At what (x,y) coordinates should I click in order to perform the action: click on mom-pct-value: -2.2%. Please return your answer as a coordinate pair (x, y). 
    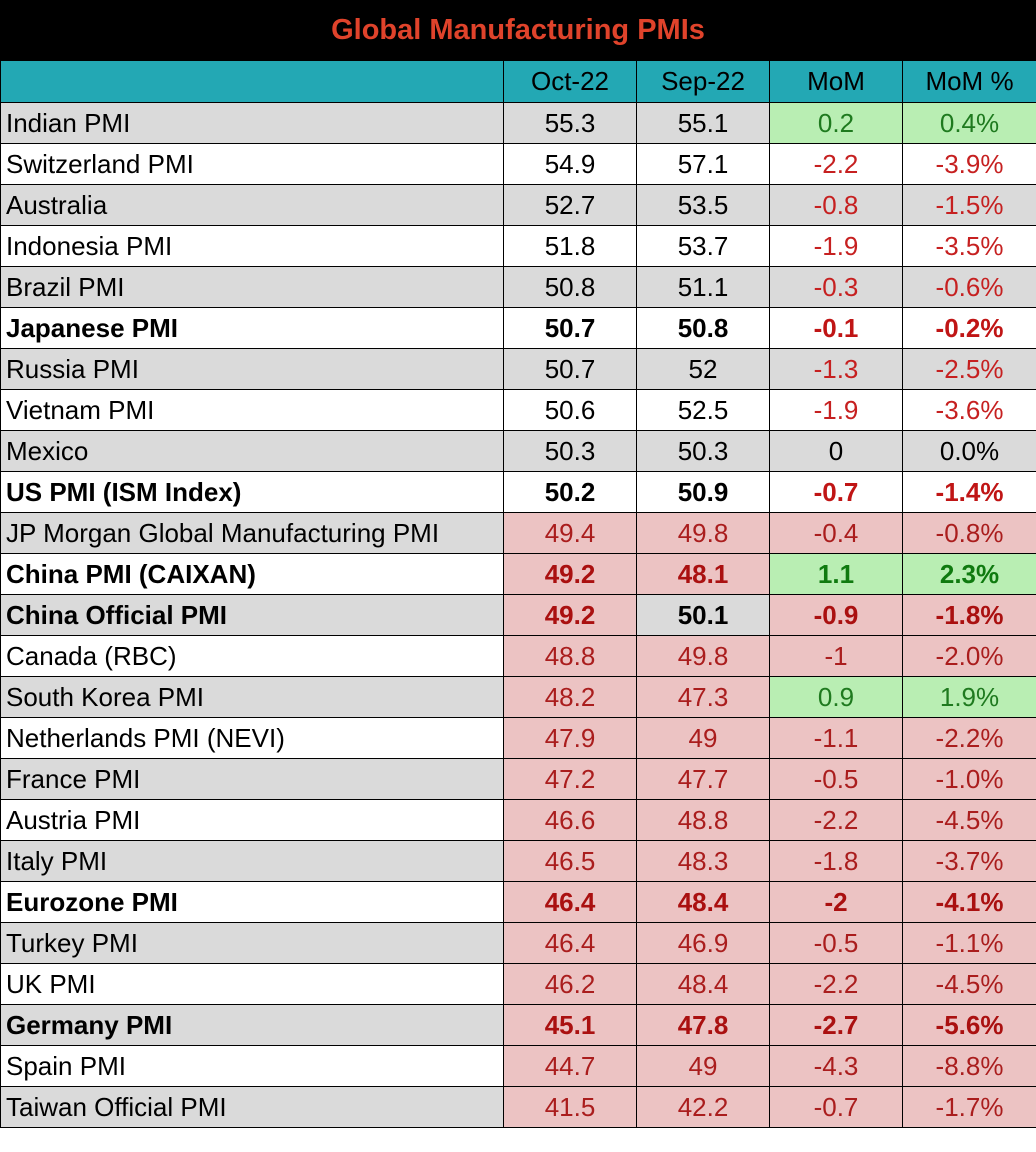
    Looking at the image, I should click on (969, 738).